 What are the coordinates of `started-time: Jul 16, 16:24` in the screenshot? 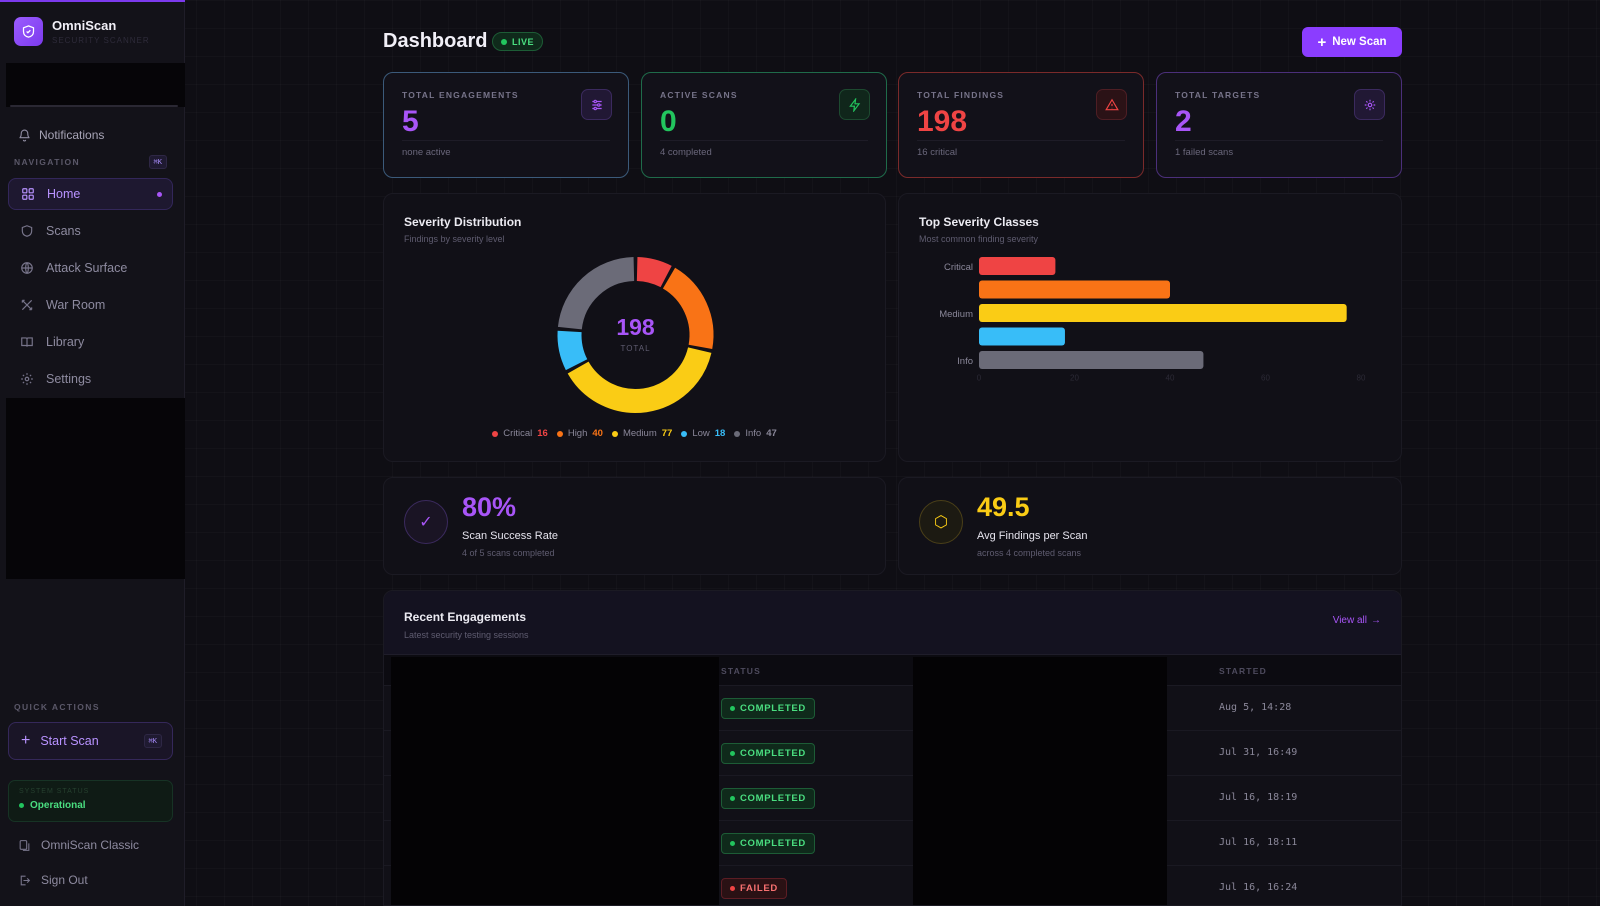 It's located at (1258, 887).